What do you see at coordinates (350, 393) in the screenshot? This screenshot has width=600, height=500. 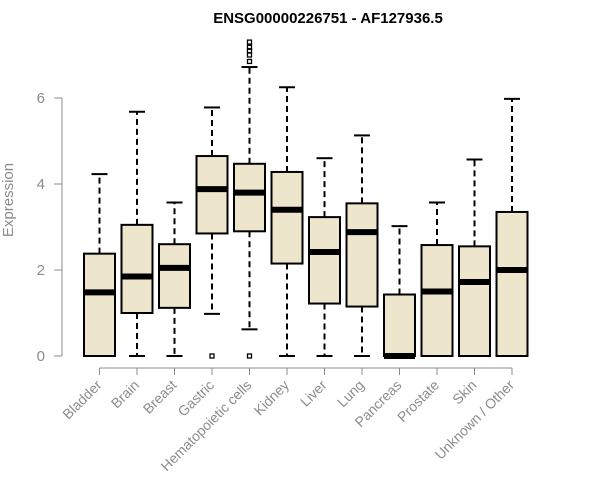 I see `x-tick-label: Lung` at bounding box center [350, 393].